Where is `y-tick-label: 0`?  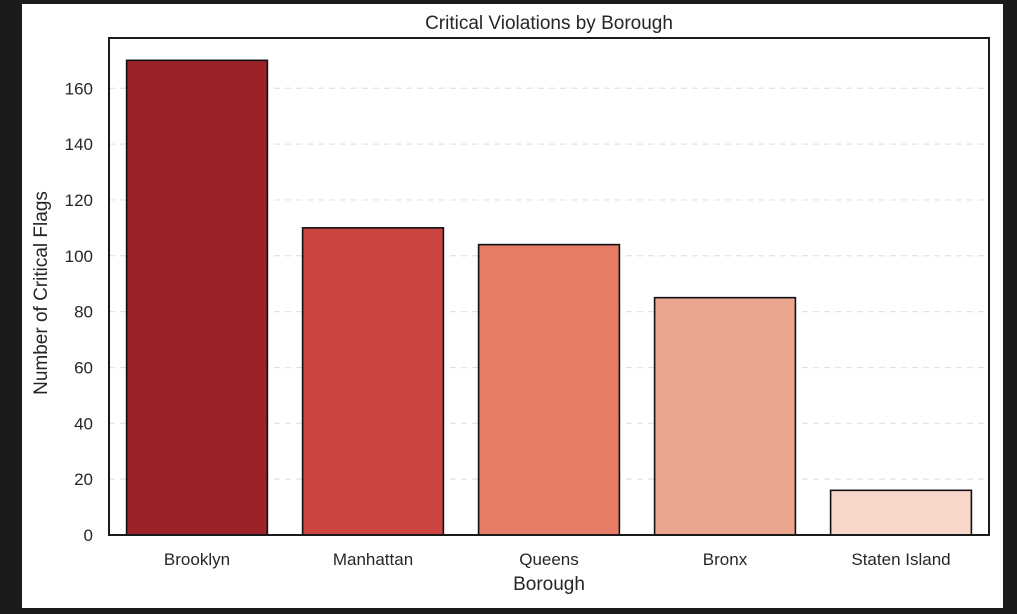
y-tick-label: 0 is located at coordinates (88, 535).